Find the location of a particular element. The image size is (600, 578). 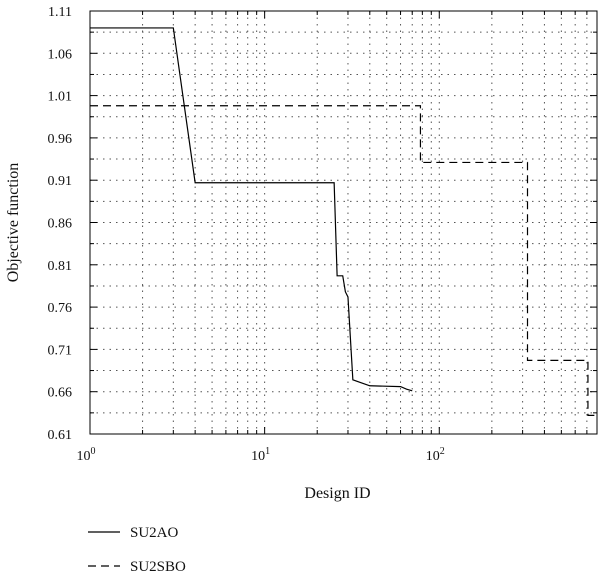

legend-label: SU2SBO is located at coordinates (158, 567).